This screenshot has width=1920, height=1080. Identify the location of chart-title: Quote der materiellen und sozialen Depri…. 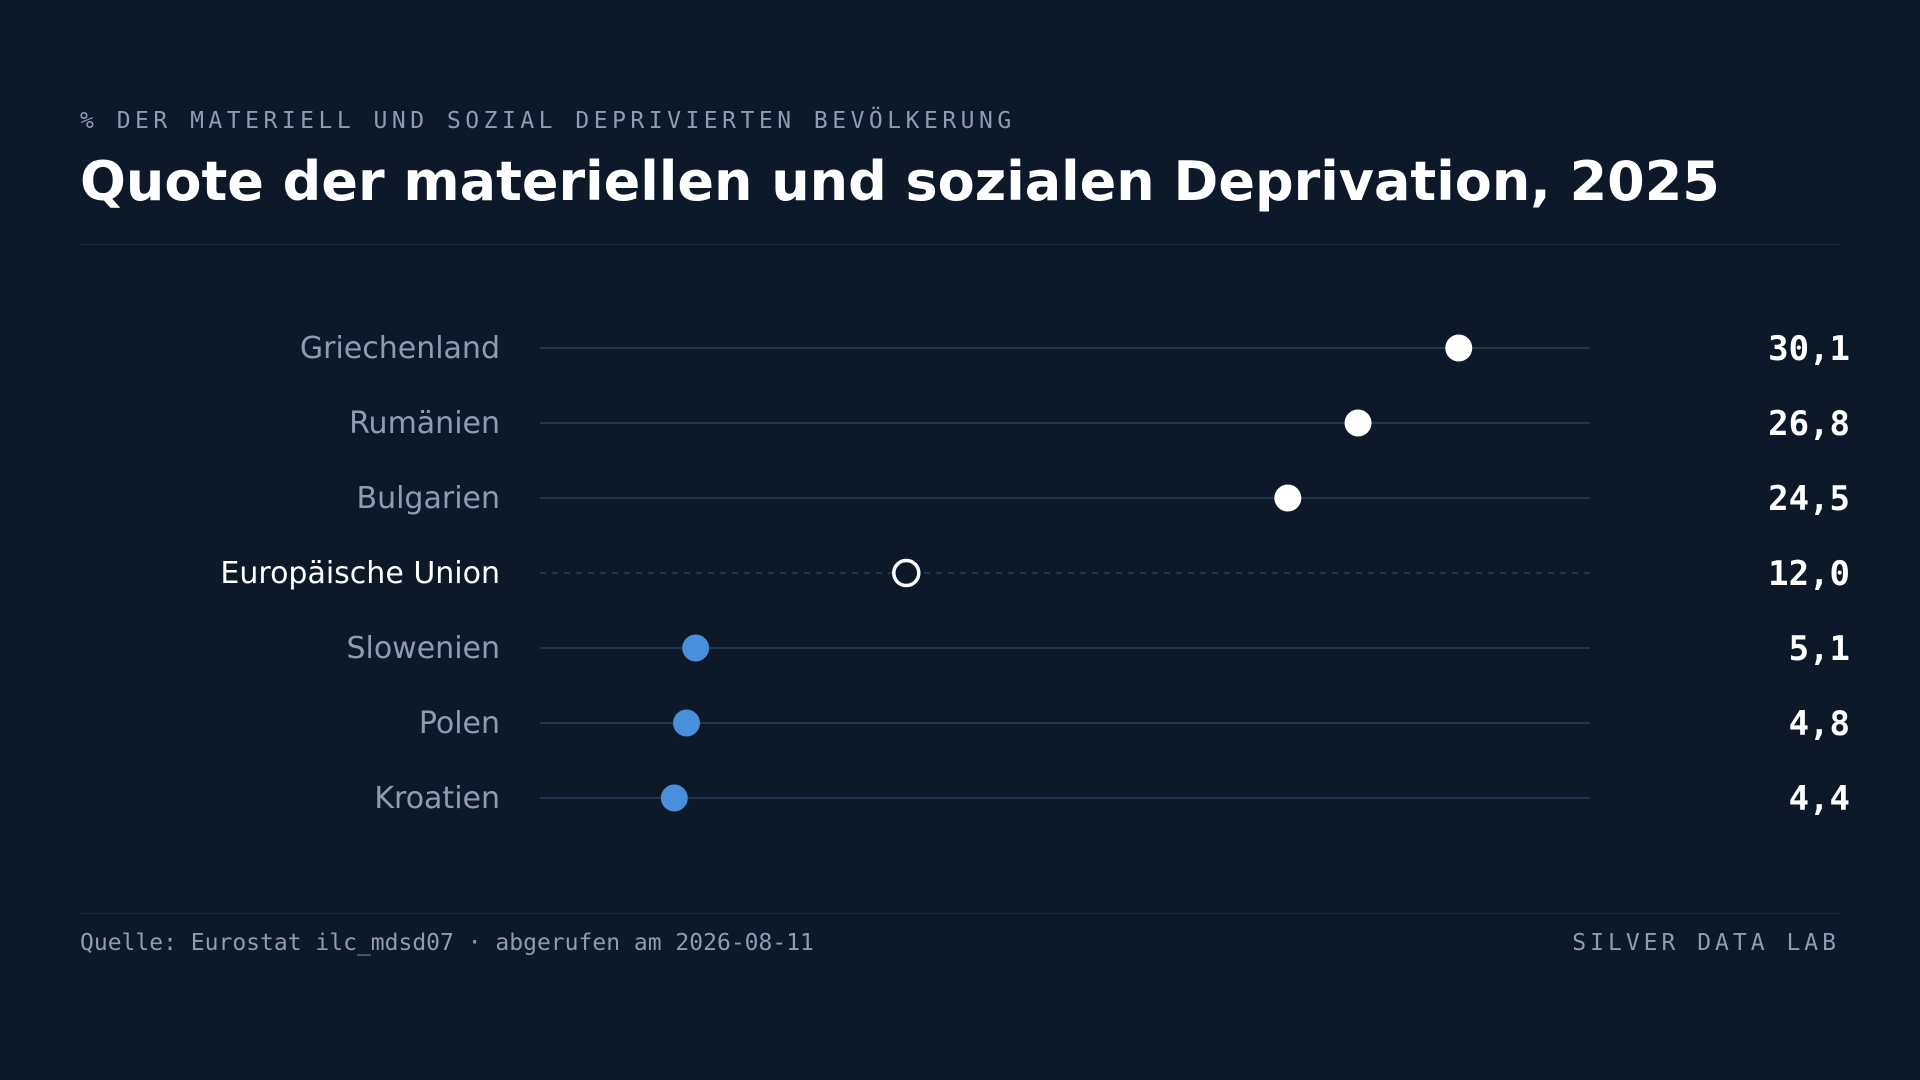
(900, 181).